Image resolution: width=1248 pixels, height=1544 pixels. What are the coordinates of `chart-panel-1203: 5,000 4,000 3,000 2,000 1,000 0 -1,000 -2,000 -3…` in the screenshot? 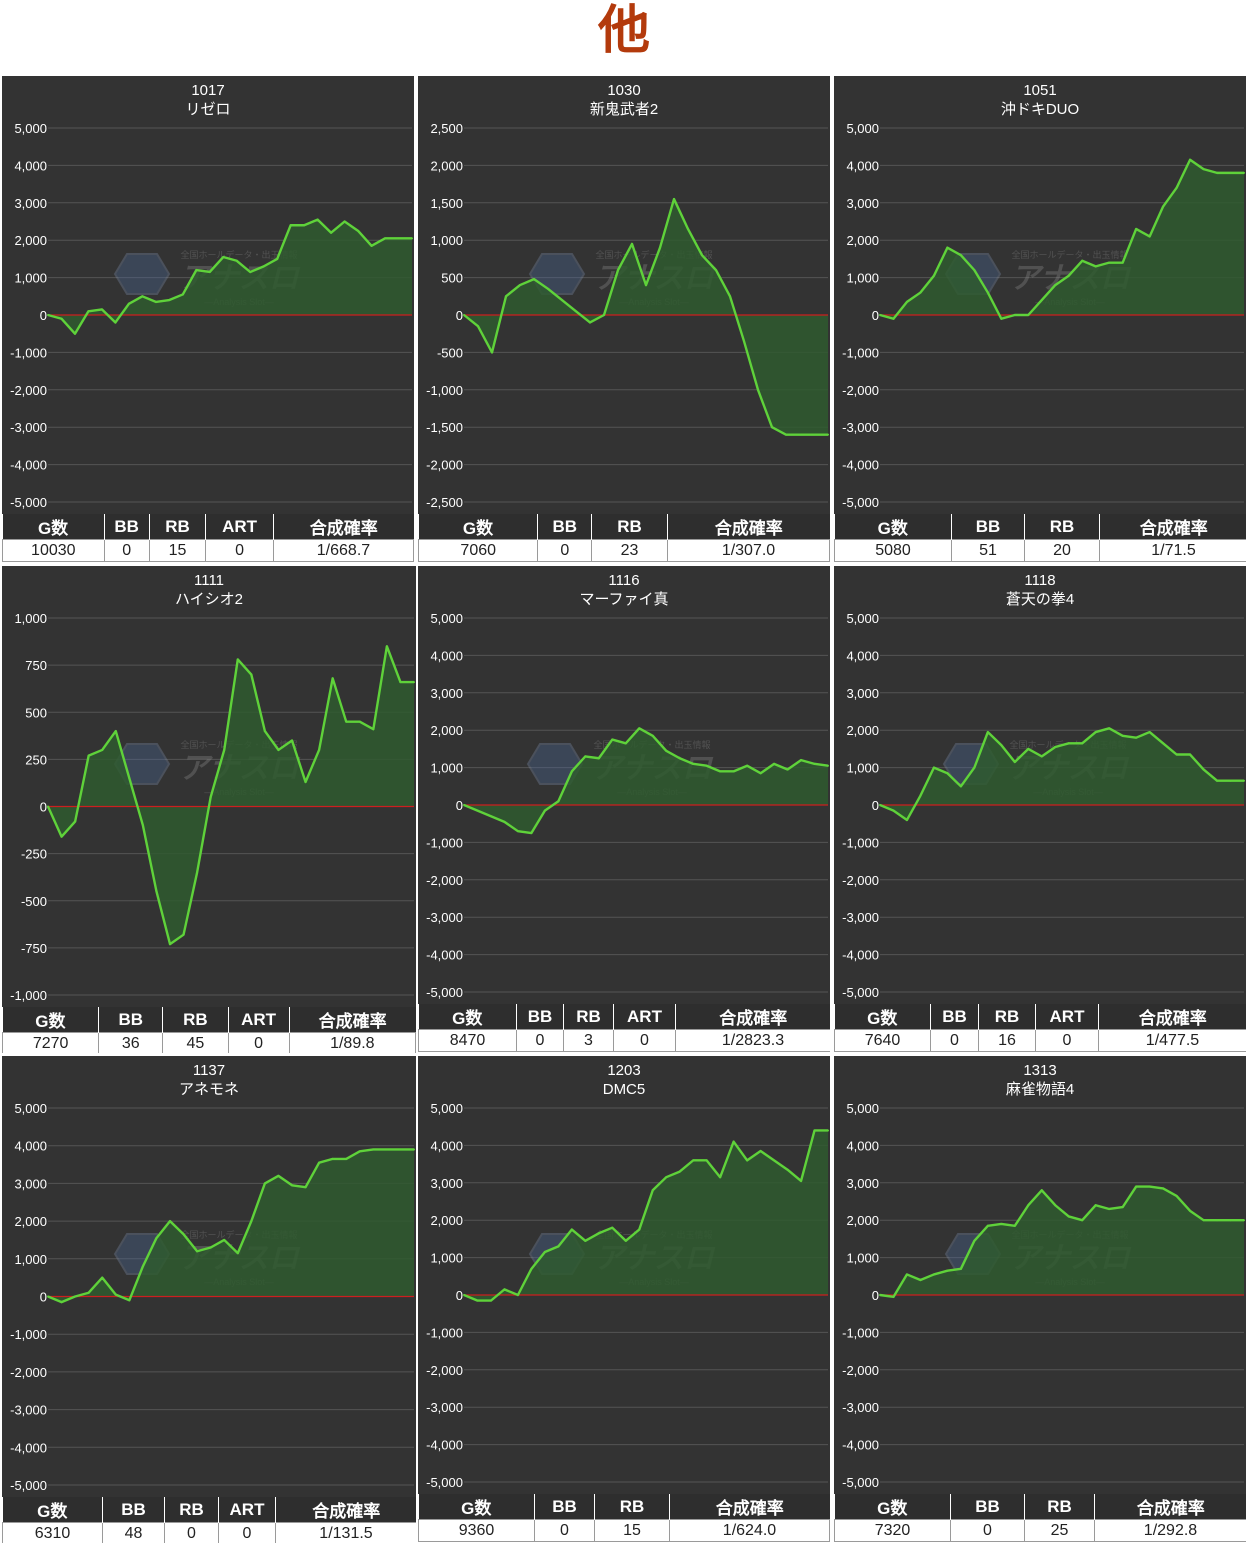 It's located at (624, 1299).